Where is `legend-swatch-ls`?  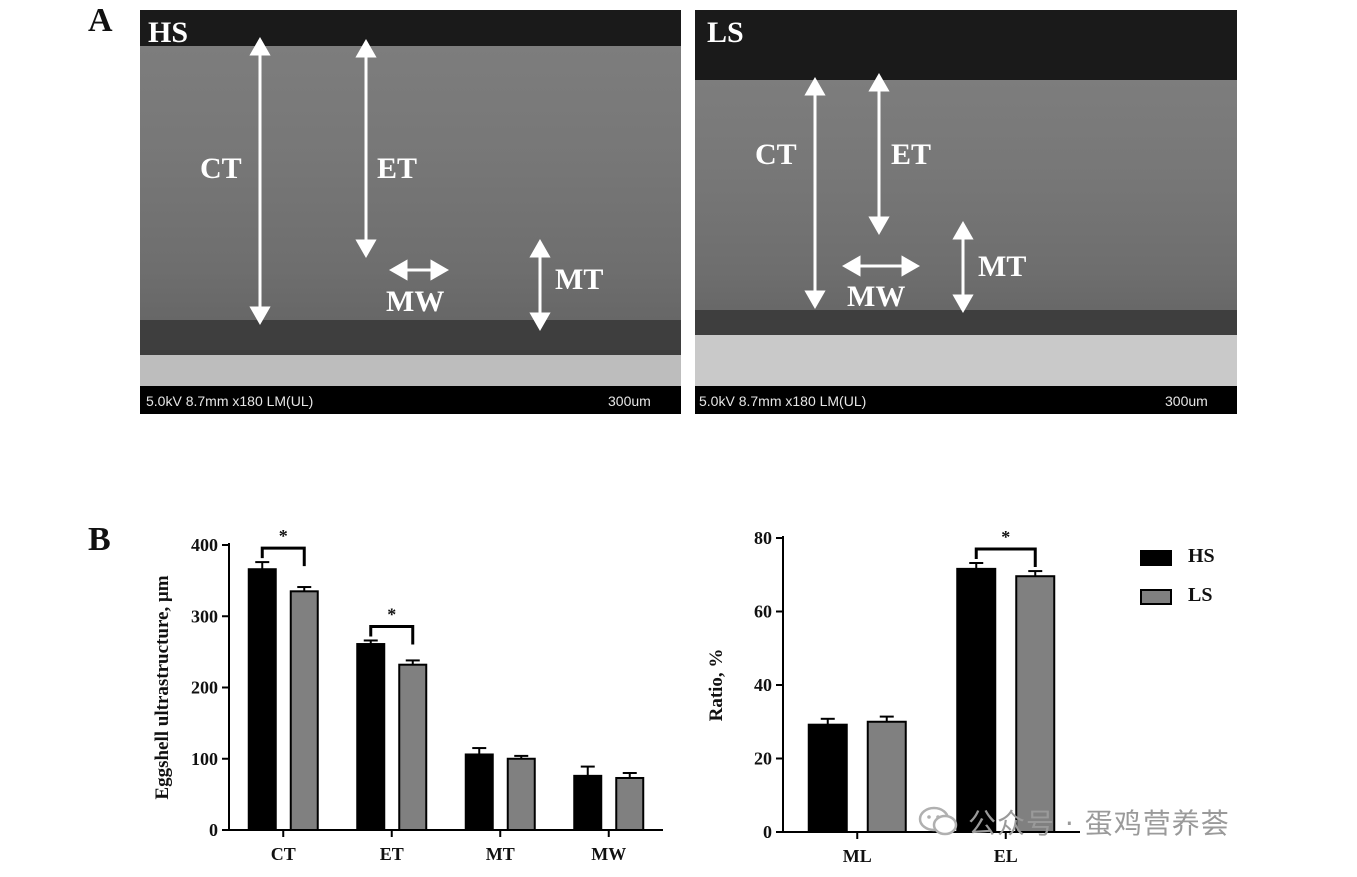 legend-swatch-ls is located at coordinates (1156, 597).